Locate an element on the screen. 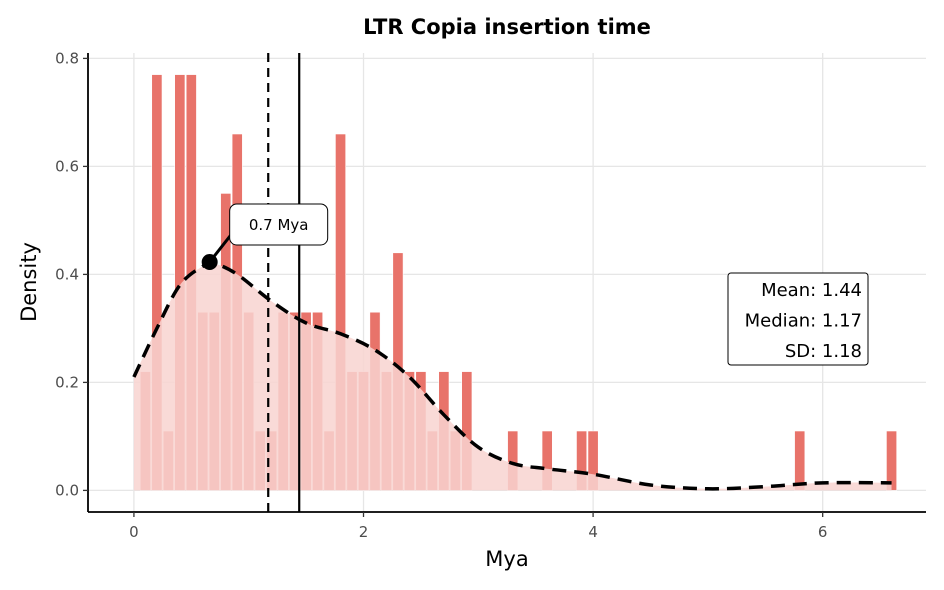 Image resolution: width=944 pixels, height=590 pixels. peak-label-box is located at coordinates (279, 224).